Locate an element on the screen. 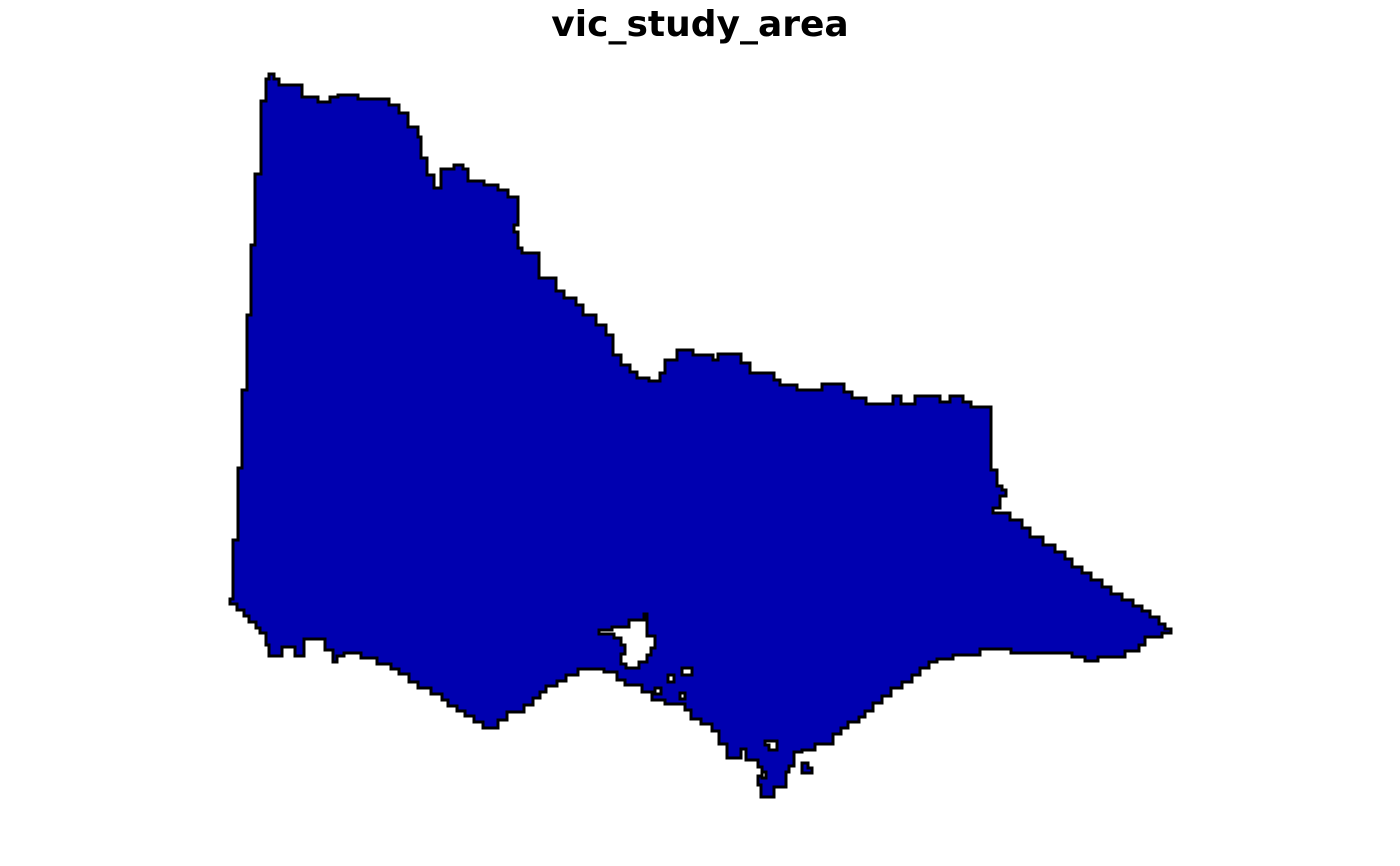 The width and height of the screenshot is (1400, 866). island-polygon is located at coordinates (807, 768).